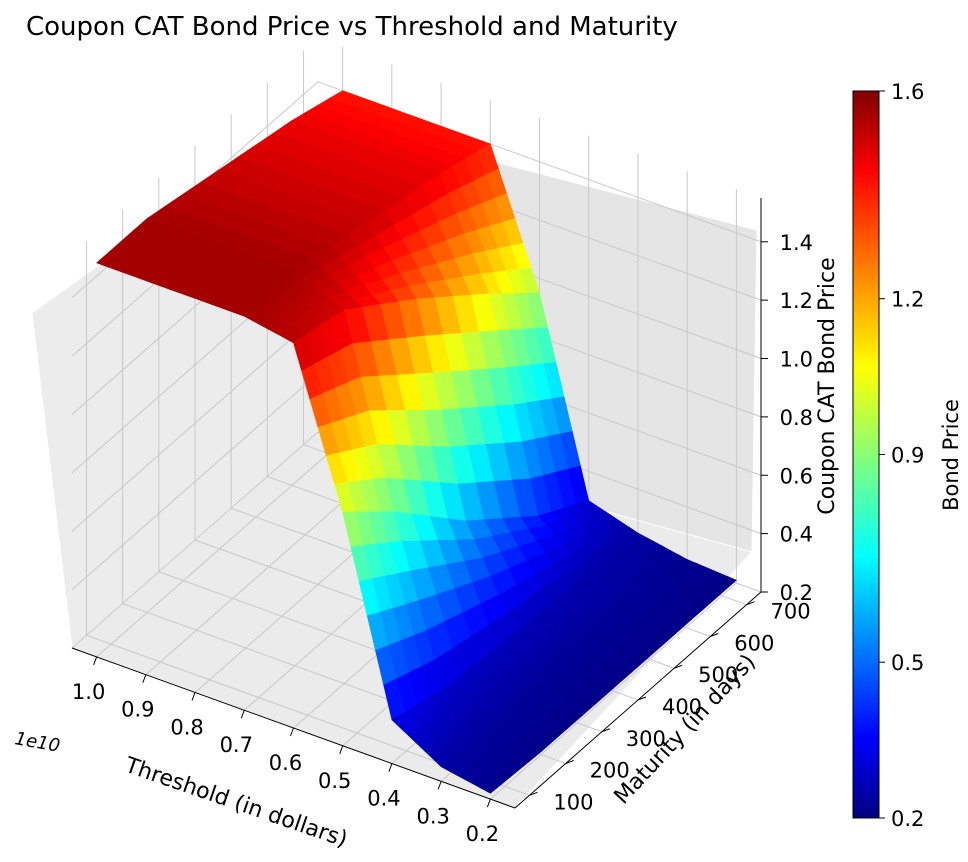  I want to click on x-tick-label: 0.4, so click(383, 799).